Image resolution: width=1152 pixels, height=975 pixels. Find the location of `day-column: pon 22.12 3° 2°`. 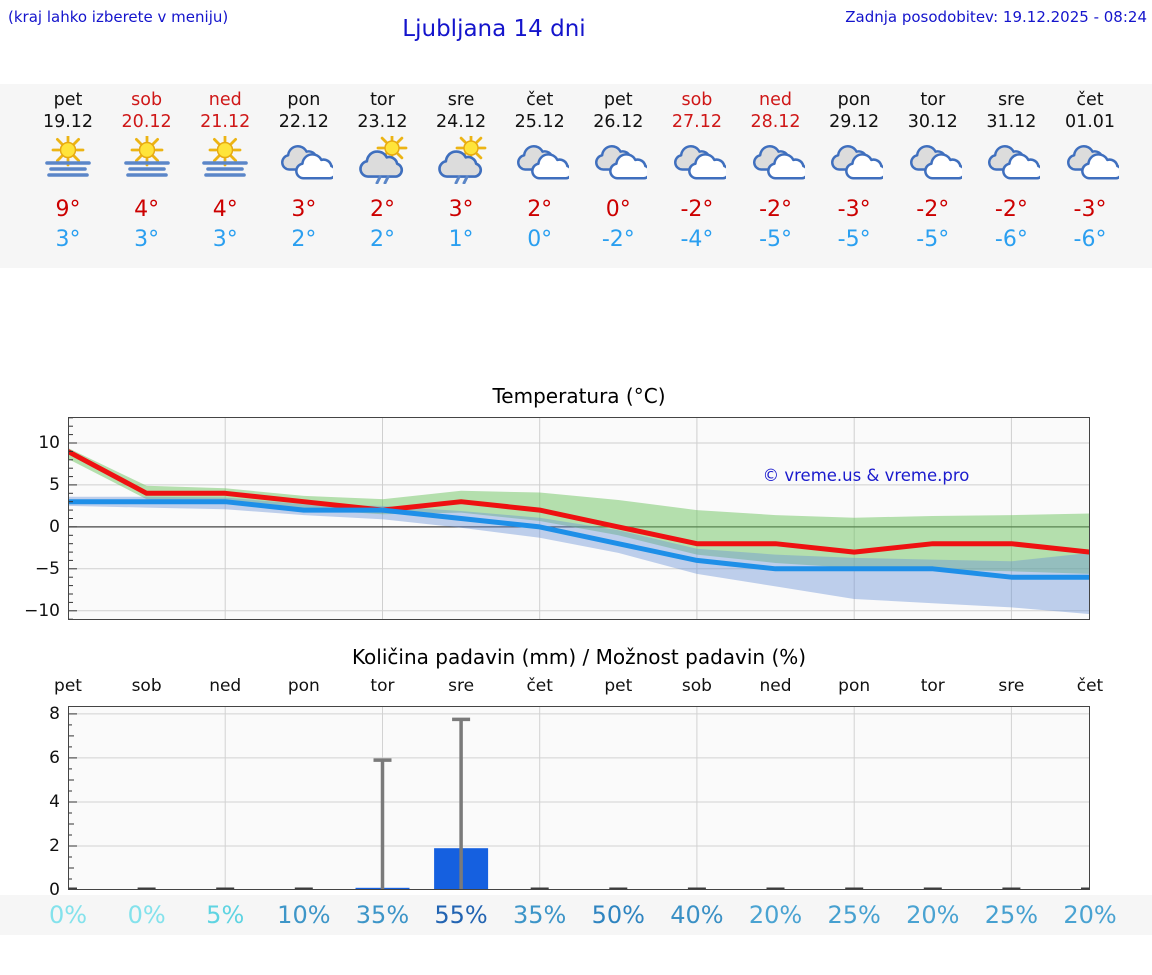

day-column: pon 22.12 3° 2° is located at coordinates (304, 176).